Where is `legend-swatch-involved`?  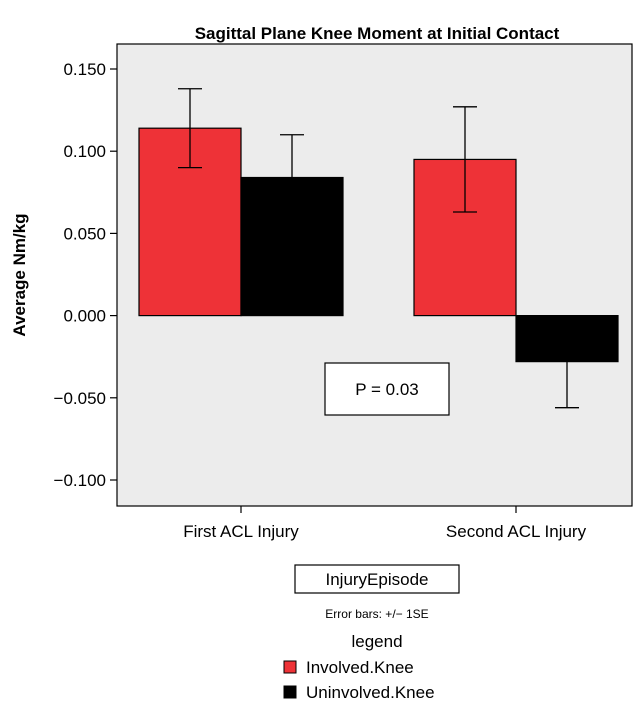
legend-swatch-involved is located at coordinates (290, 667).